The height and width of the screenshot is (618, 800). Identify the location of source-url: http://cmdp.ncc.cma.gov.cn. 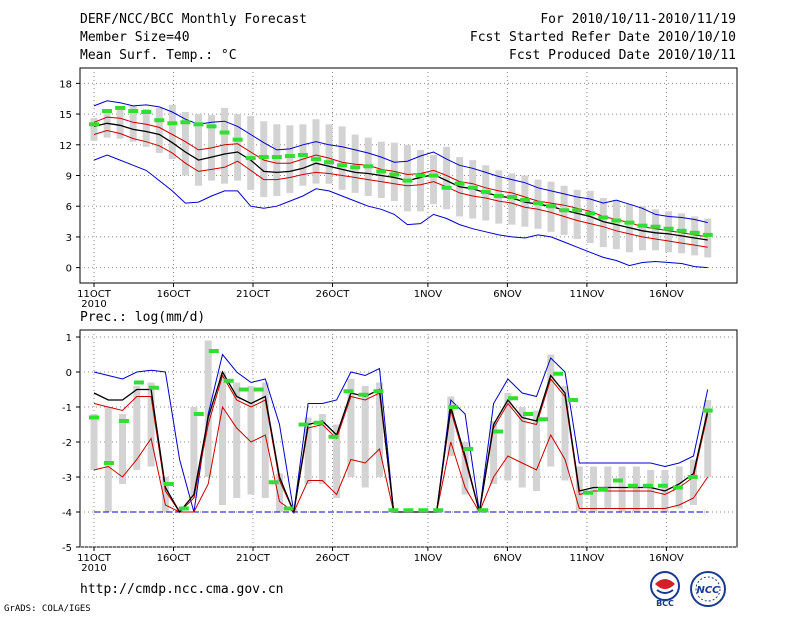
(182, 589).